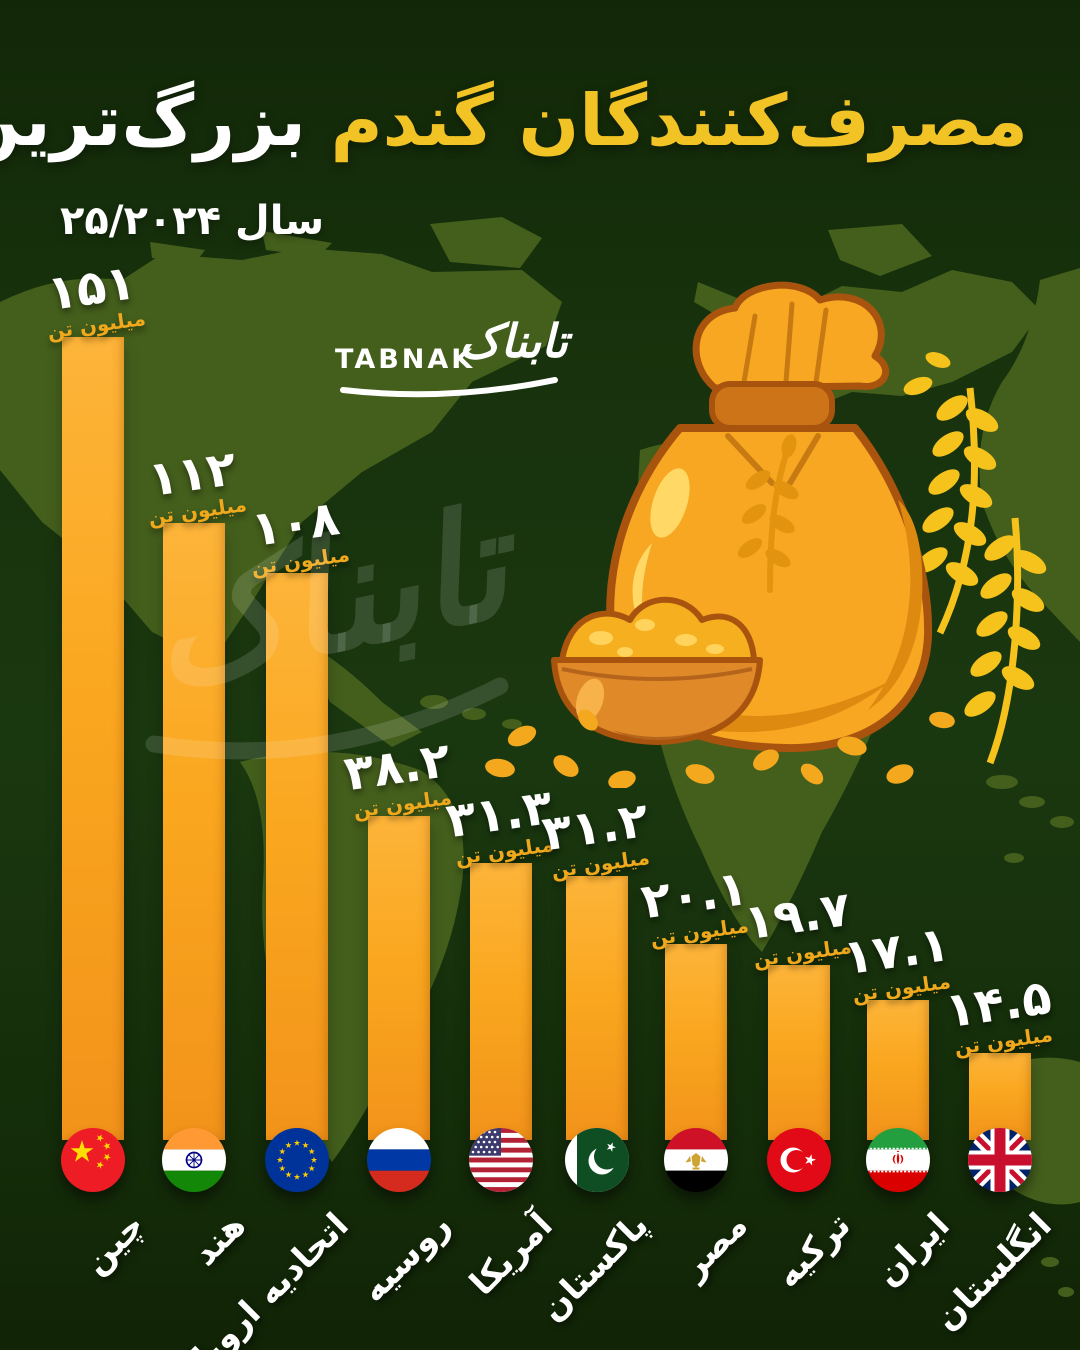 This screenshot has height=1350, width=1080. Describe the element at coordinates (93, 1160) in the screenshot. I see `china-flag-icon` at that location.